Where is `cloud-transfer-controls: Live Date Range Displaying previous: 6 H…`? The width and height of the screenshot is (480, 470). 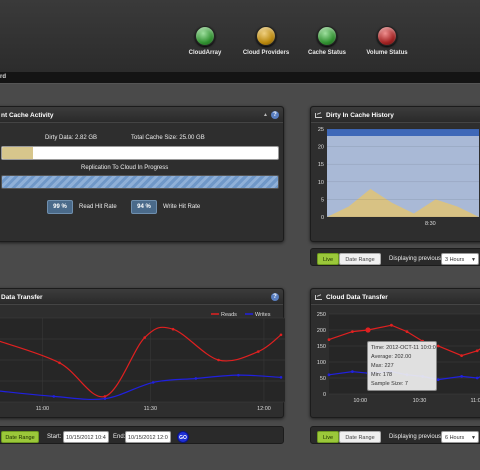
cloud-transfer-controls: Live Date Range Displaying previous: 6 H… is located at coordinates (395, 435).